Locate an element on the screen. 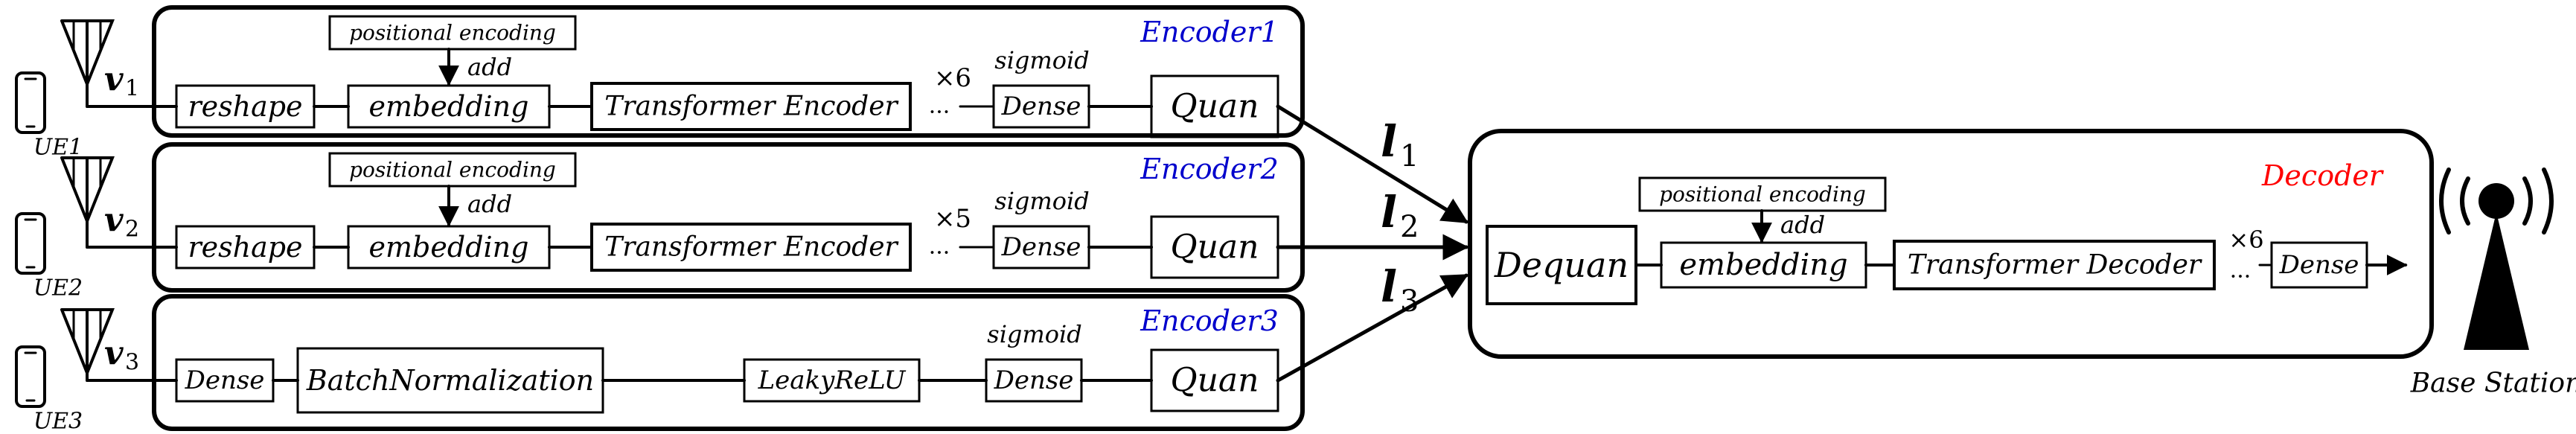 This screenshot has width=2576, height=434. dense-output-block-label: Dense is located at coordinates (2319, 265).